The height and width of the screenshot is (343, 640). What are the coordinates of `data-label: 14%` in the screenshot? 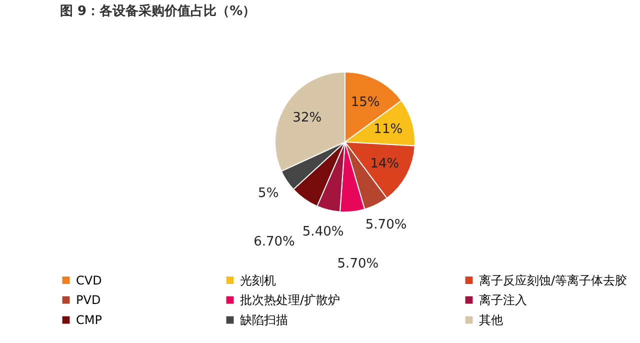 It's located at (385, 164).